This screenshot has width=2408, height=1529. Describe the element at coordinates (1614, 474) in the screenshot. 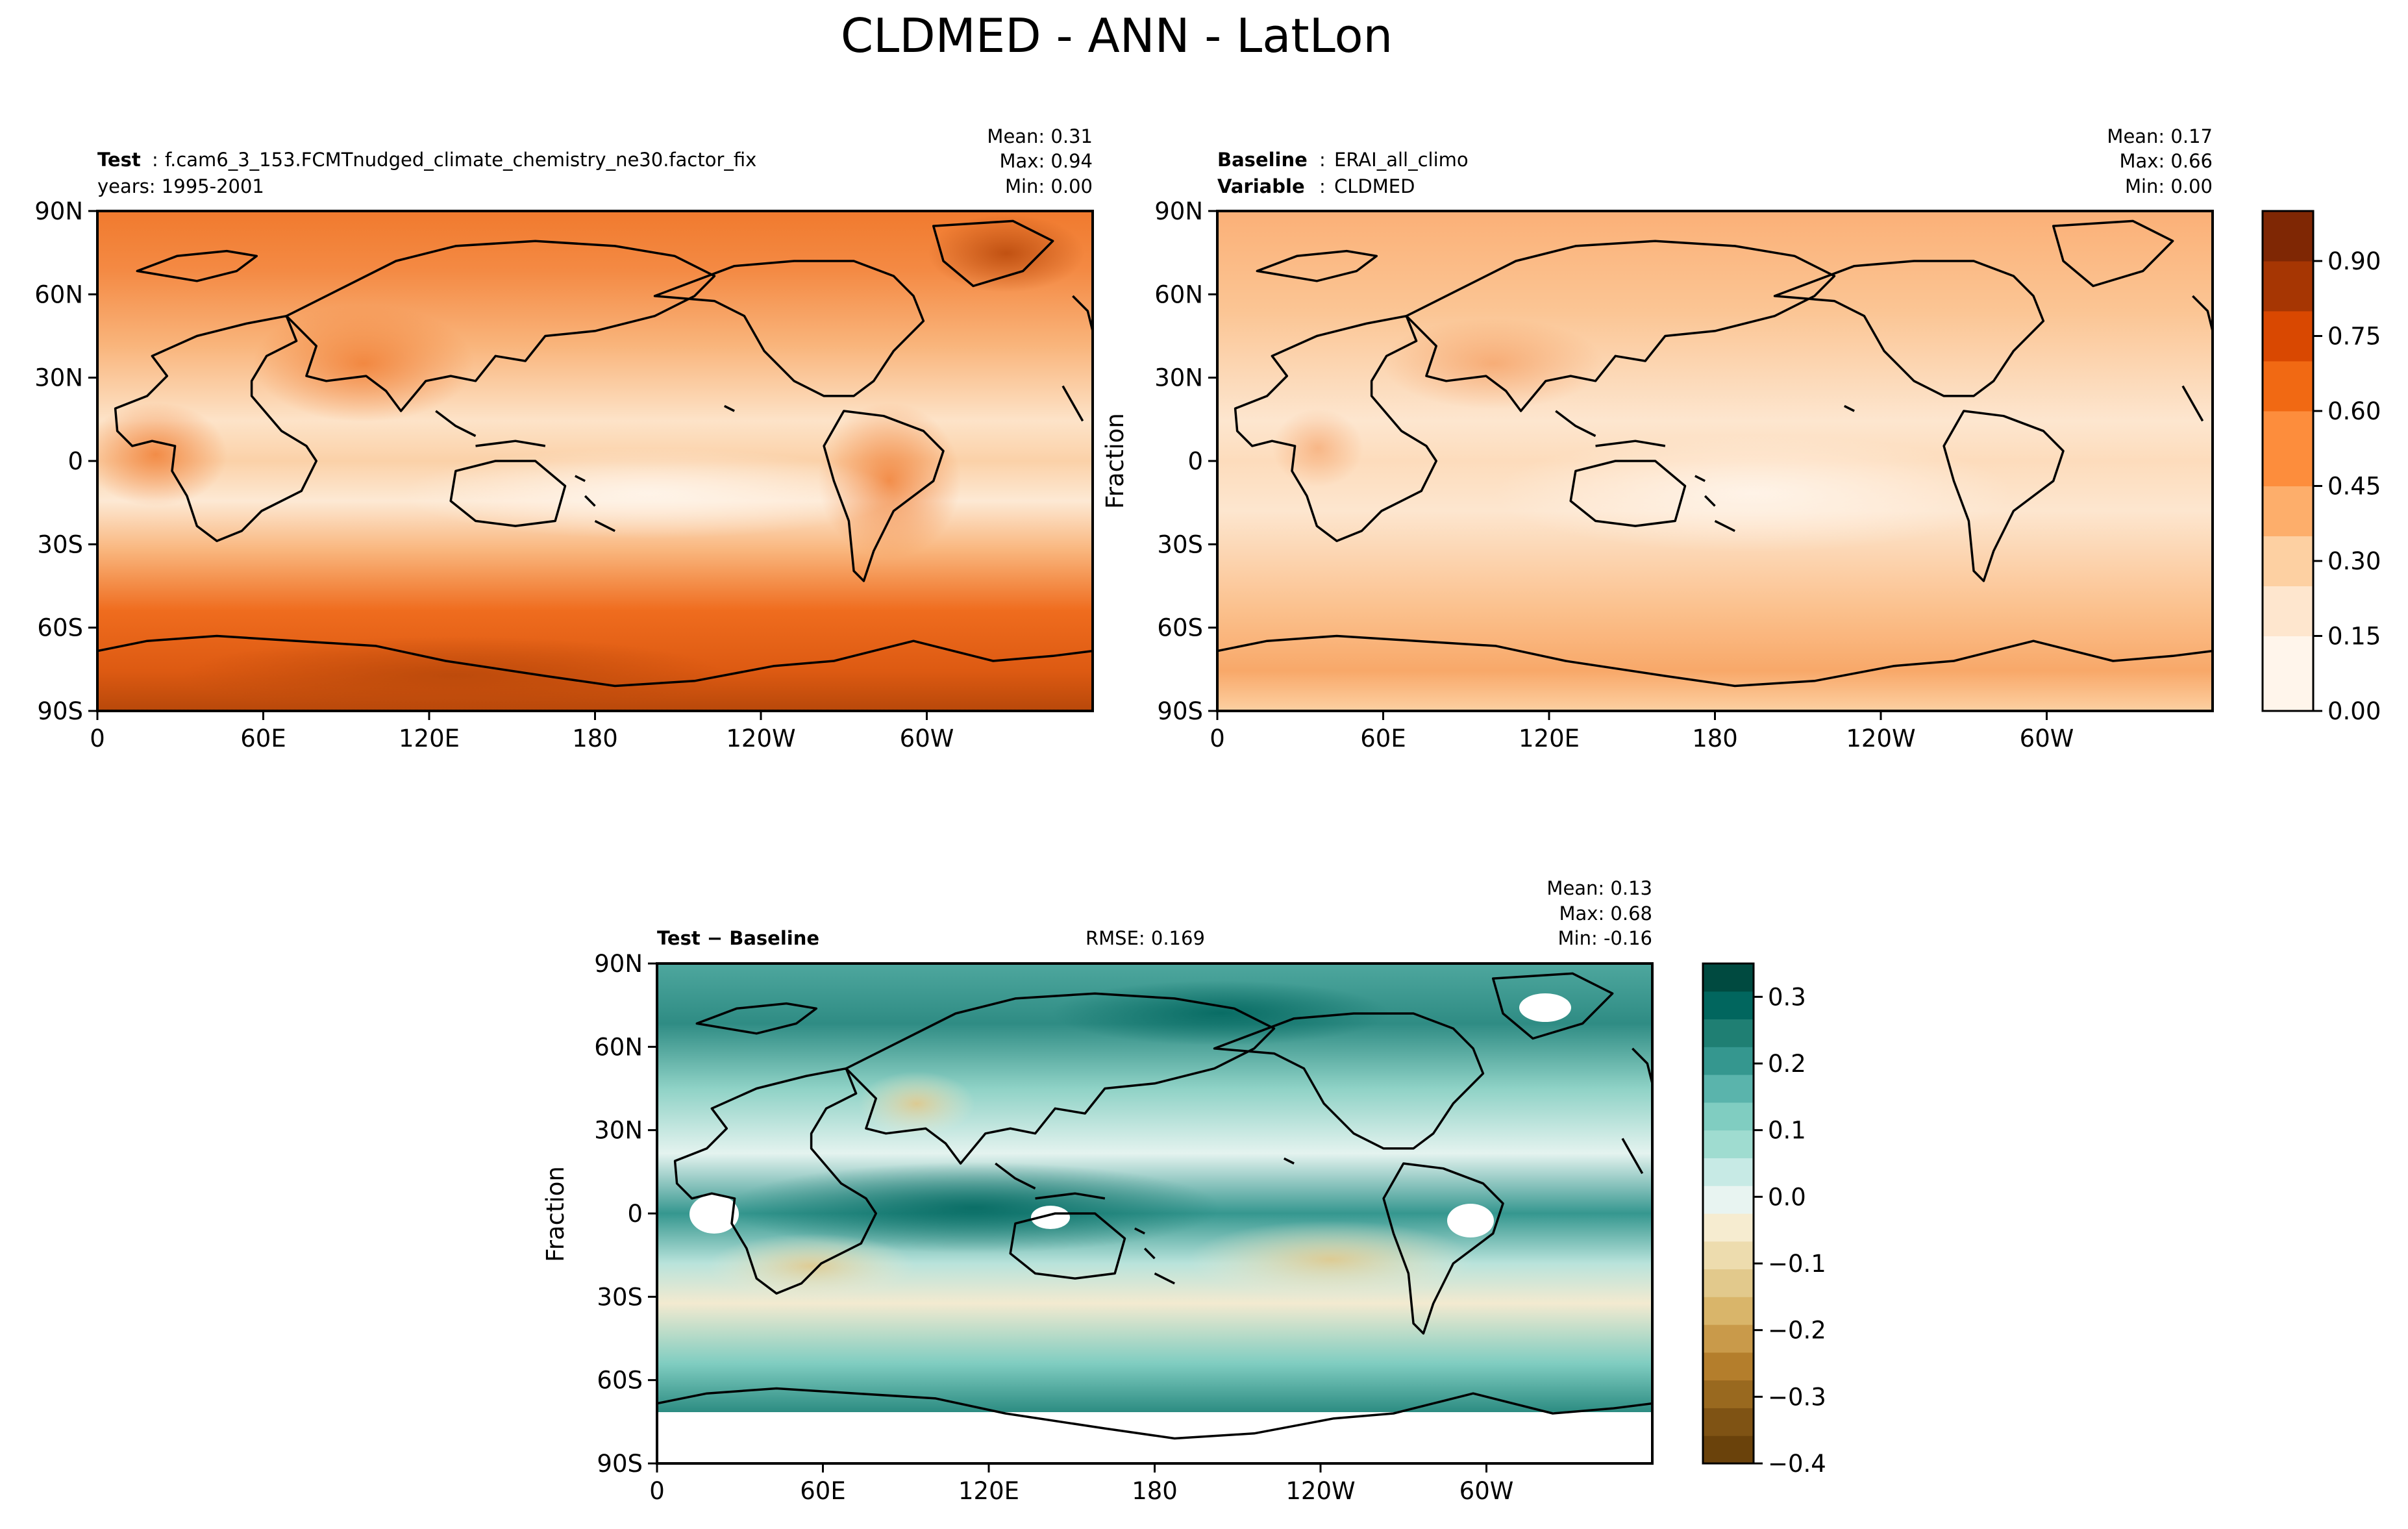

I see `baseline-ticks: 0 60E 120E 180 120W 60W 90N 60N 30N 0 30S 60S 90S` at that location.